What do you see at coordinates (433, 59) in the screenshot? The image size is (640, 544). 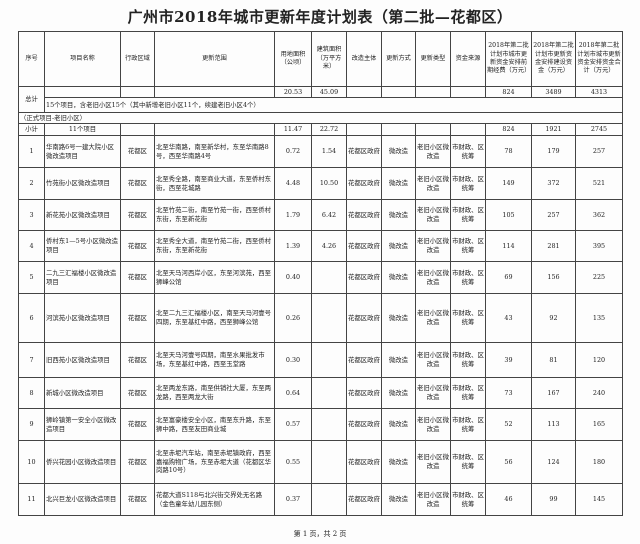 I see `header-cell: 更新类型` at bounding box center [433, 59].